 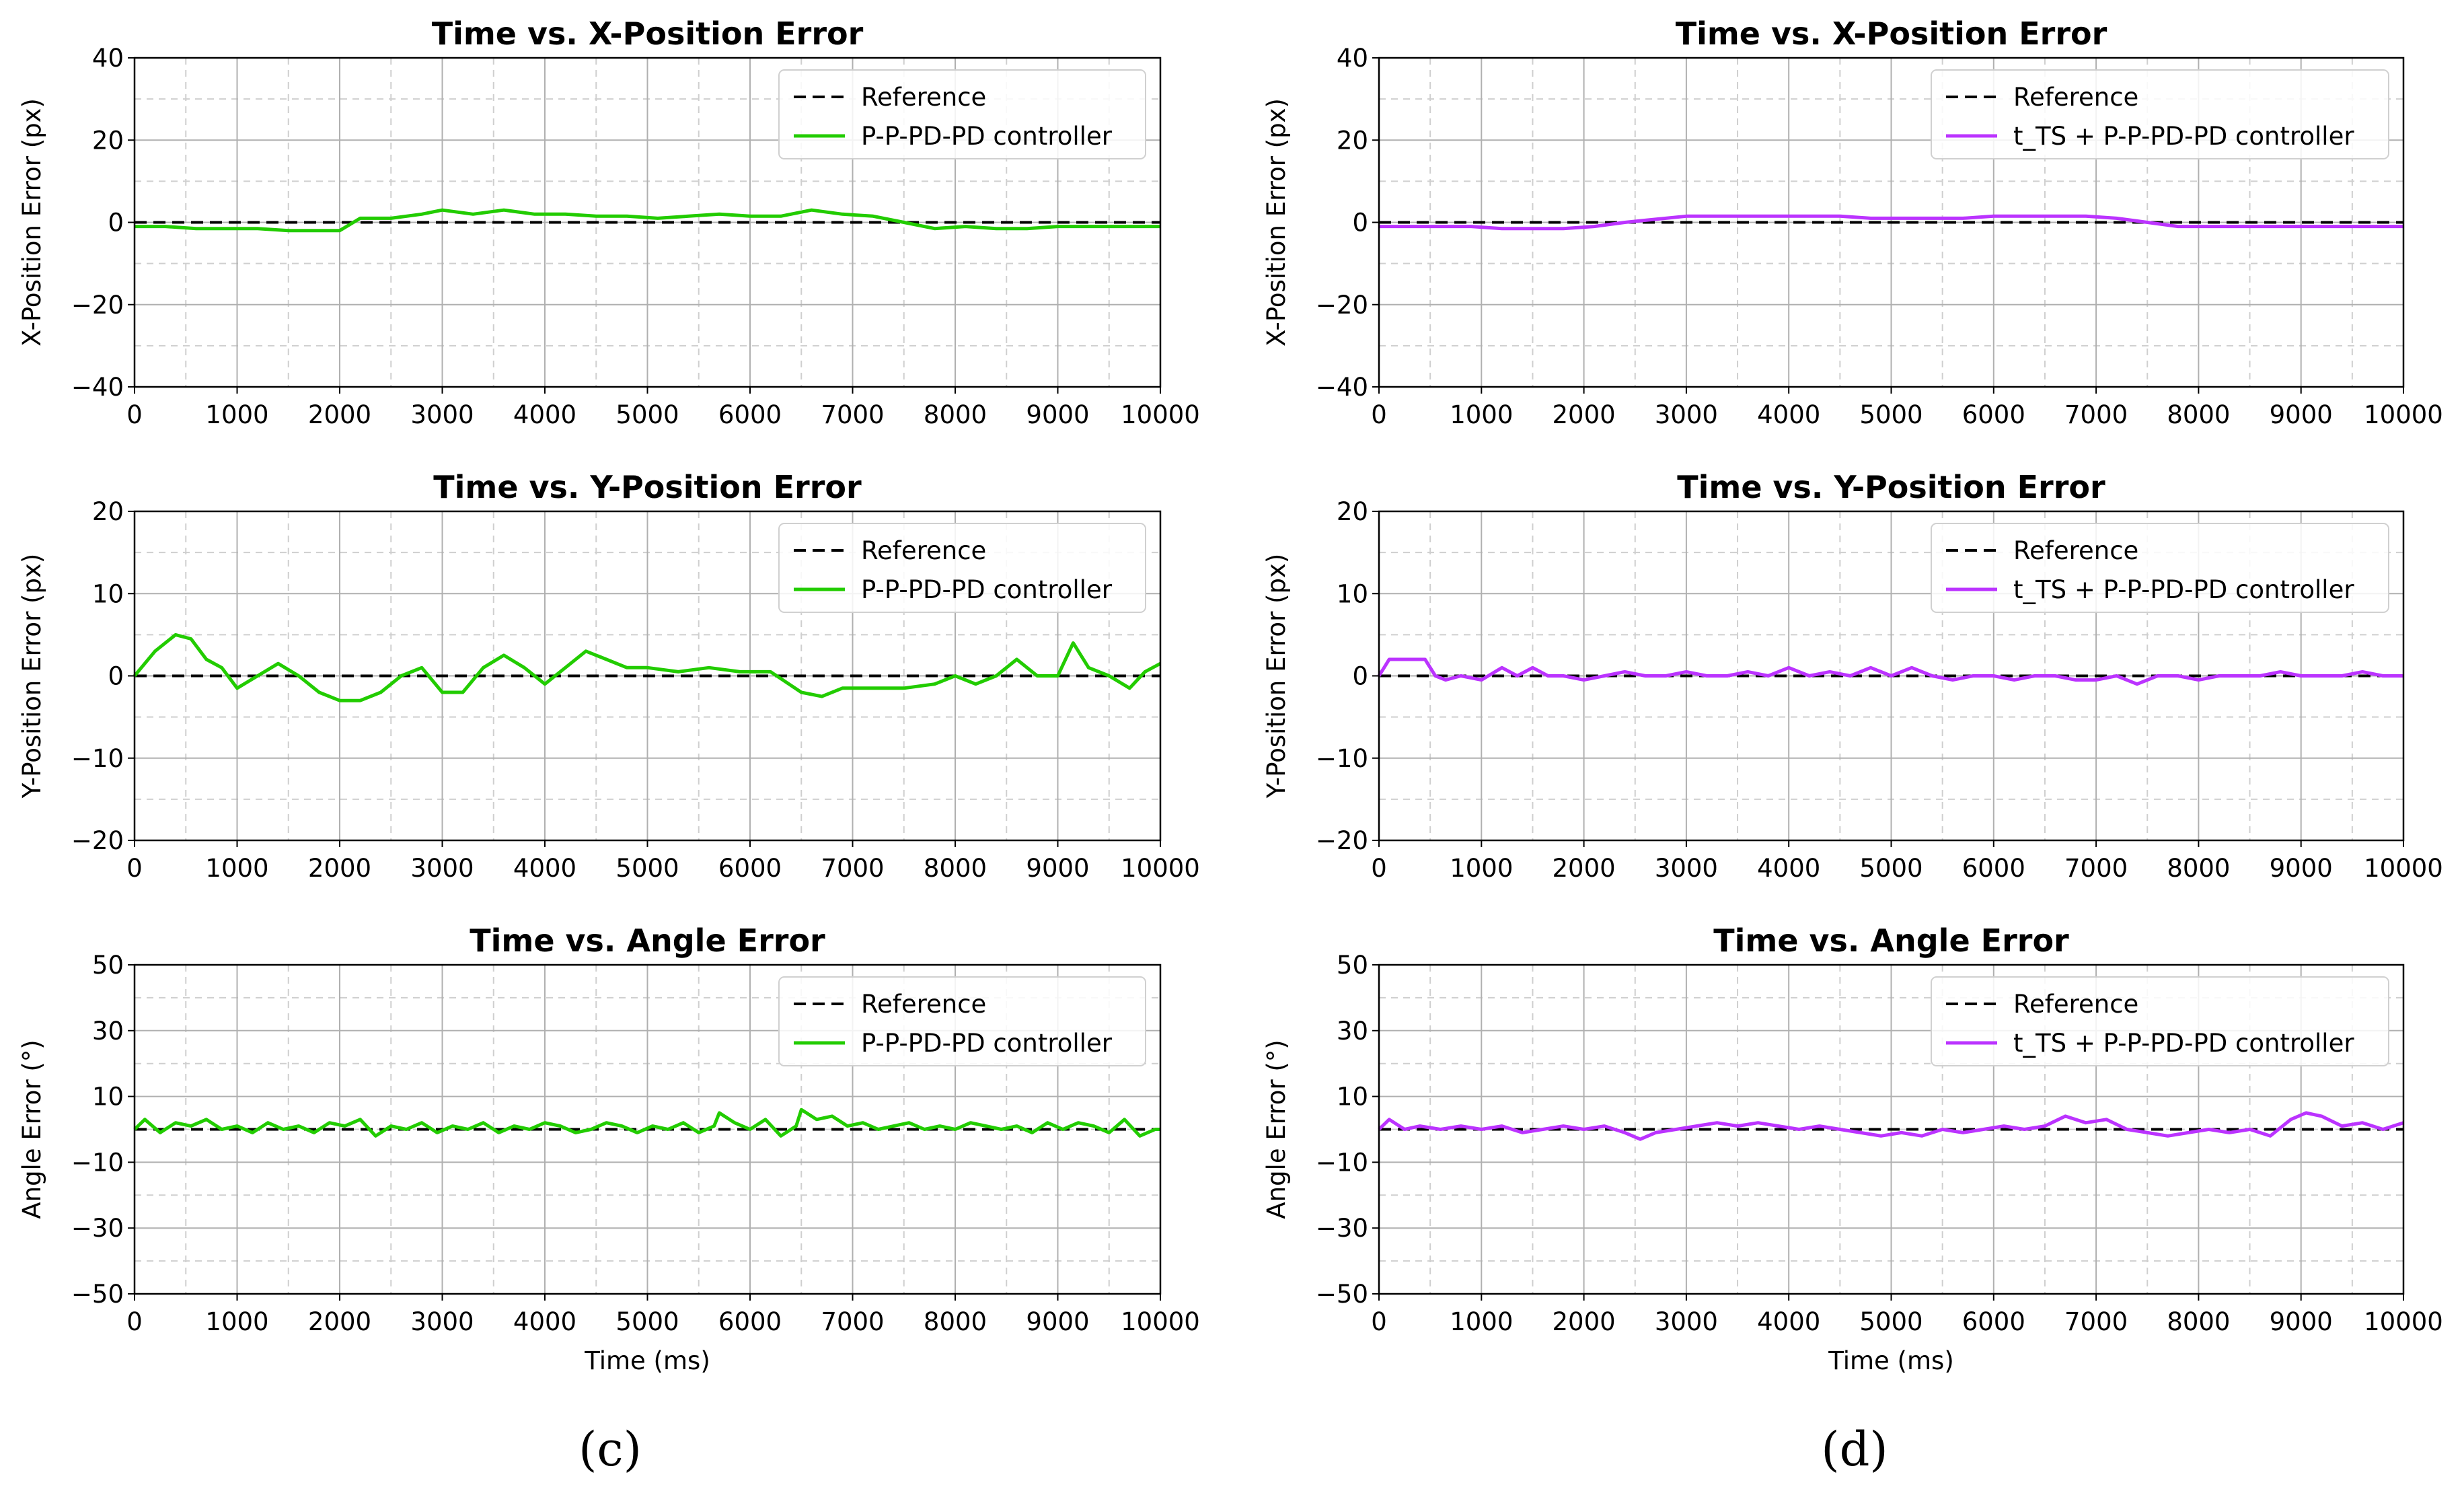 I want to click on y-axis-label: Y-Position Error (px), so click(x=32, y=676).